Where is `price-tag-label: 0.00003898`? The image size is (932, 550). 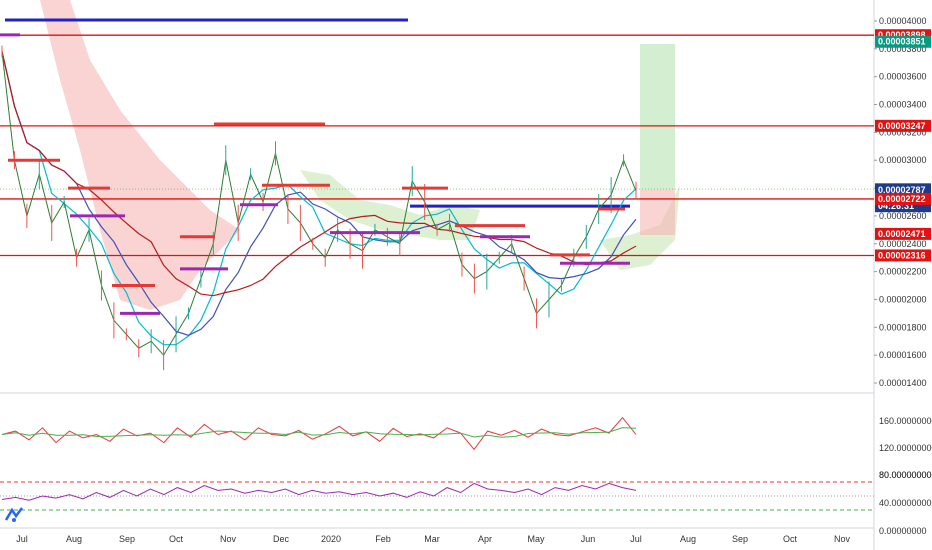
price-tag-label: 0.00003898 is located at coordinates (902, 35).